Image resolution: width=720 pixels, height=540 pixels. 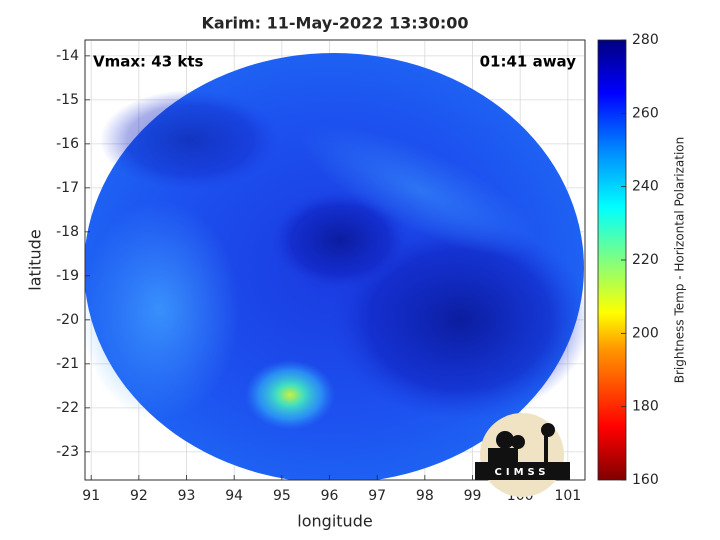 What do you see at coordinates (377, 496) in the screenshot?
I see `x-tick-label: 97` at bounding box center [377, 496].